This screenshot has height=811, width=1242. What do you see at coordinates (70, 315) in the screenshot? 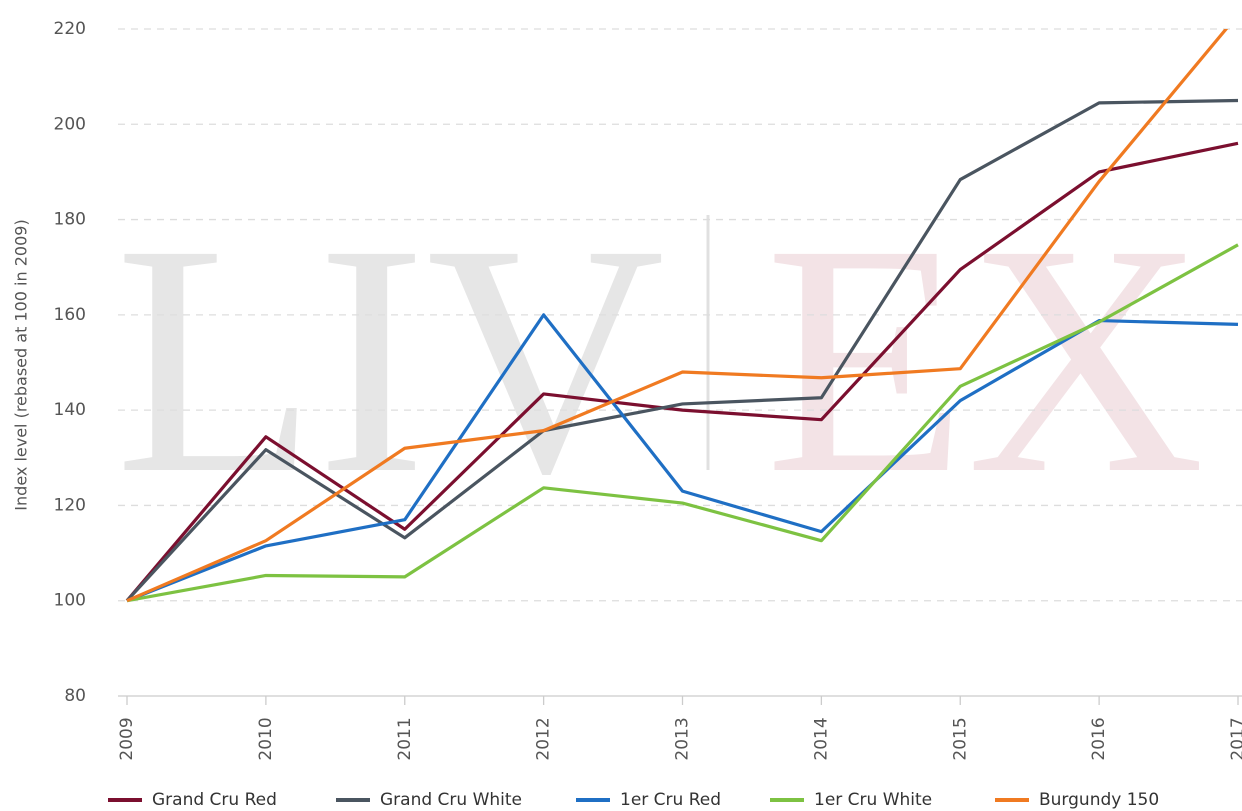
I see `y-tick-label: 160` at bounding box center [70, 315].